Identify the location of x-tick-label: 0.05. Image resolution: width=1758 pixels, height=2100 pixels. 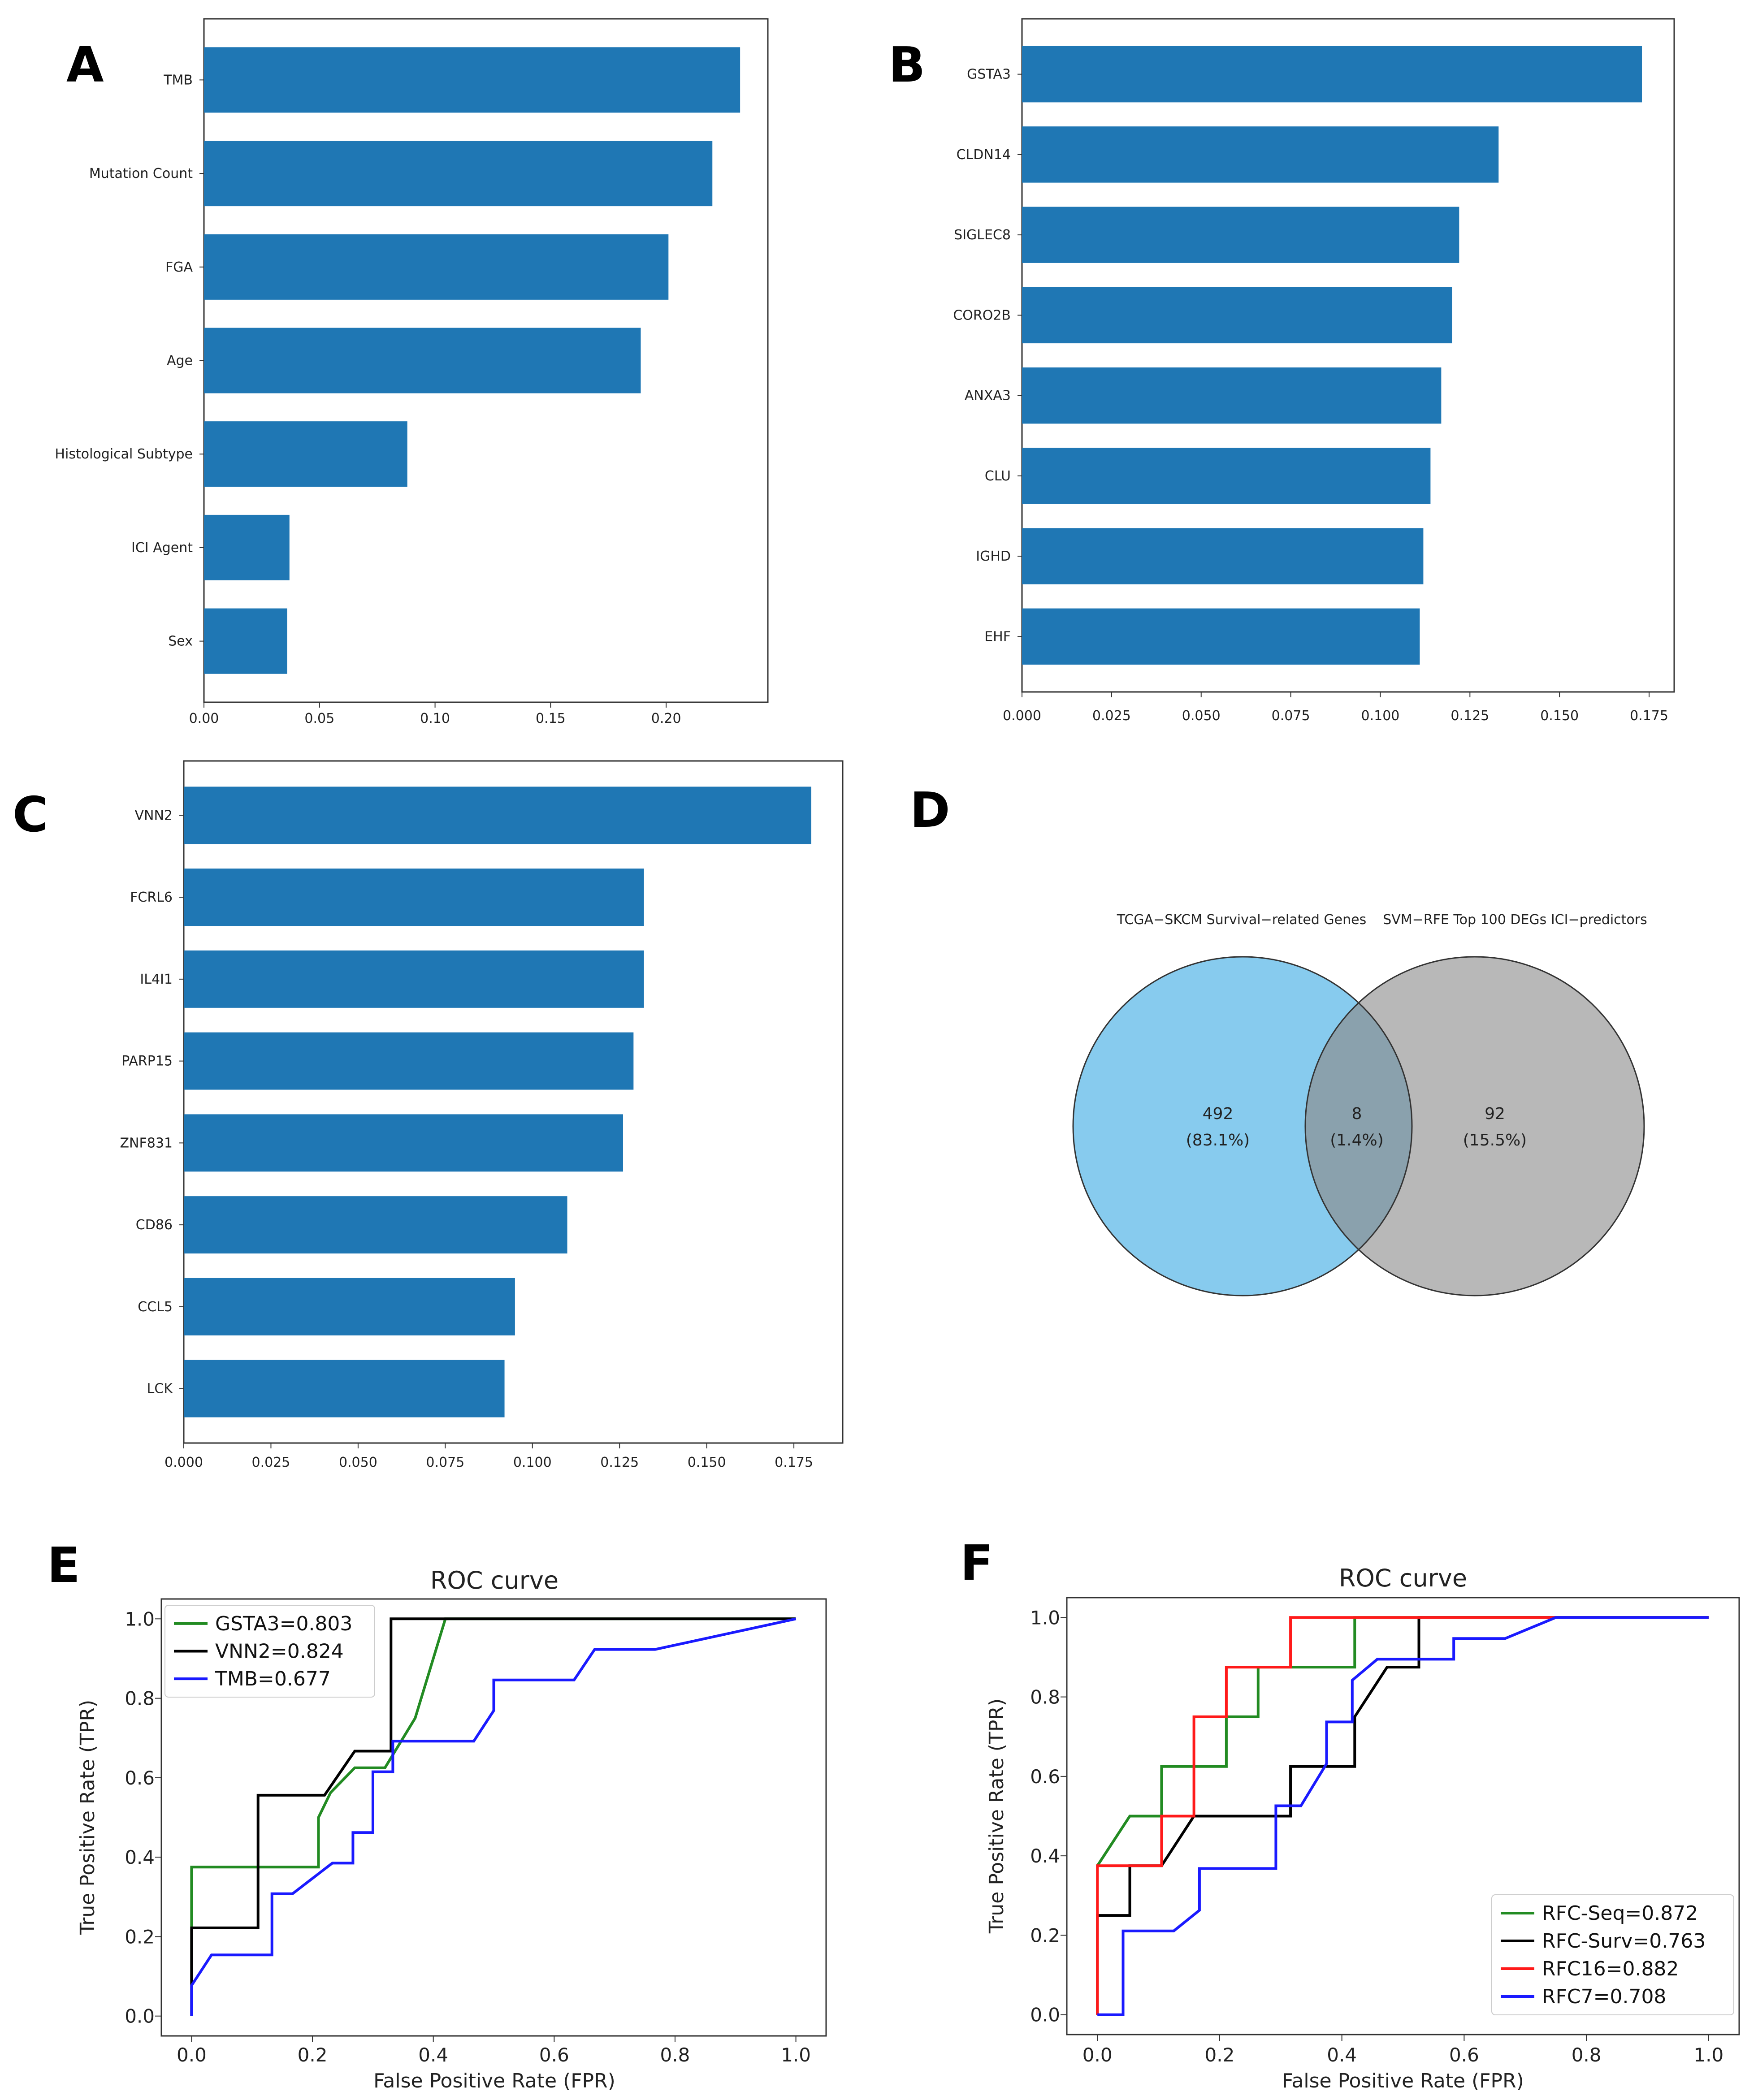
(319, 718).